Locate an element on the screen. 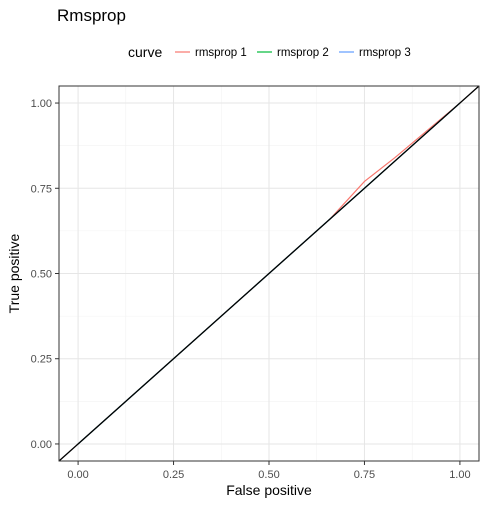 Image resolution: width=488 pixels, height=505 pixels. y-tick-label-4: 1.00 is located at coordinates (41, 104).